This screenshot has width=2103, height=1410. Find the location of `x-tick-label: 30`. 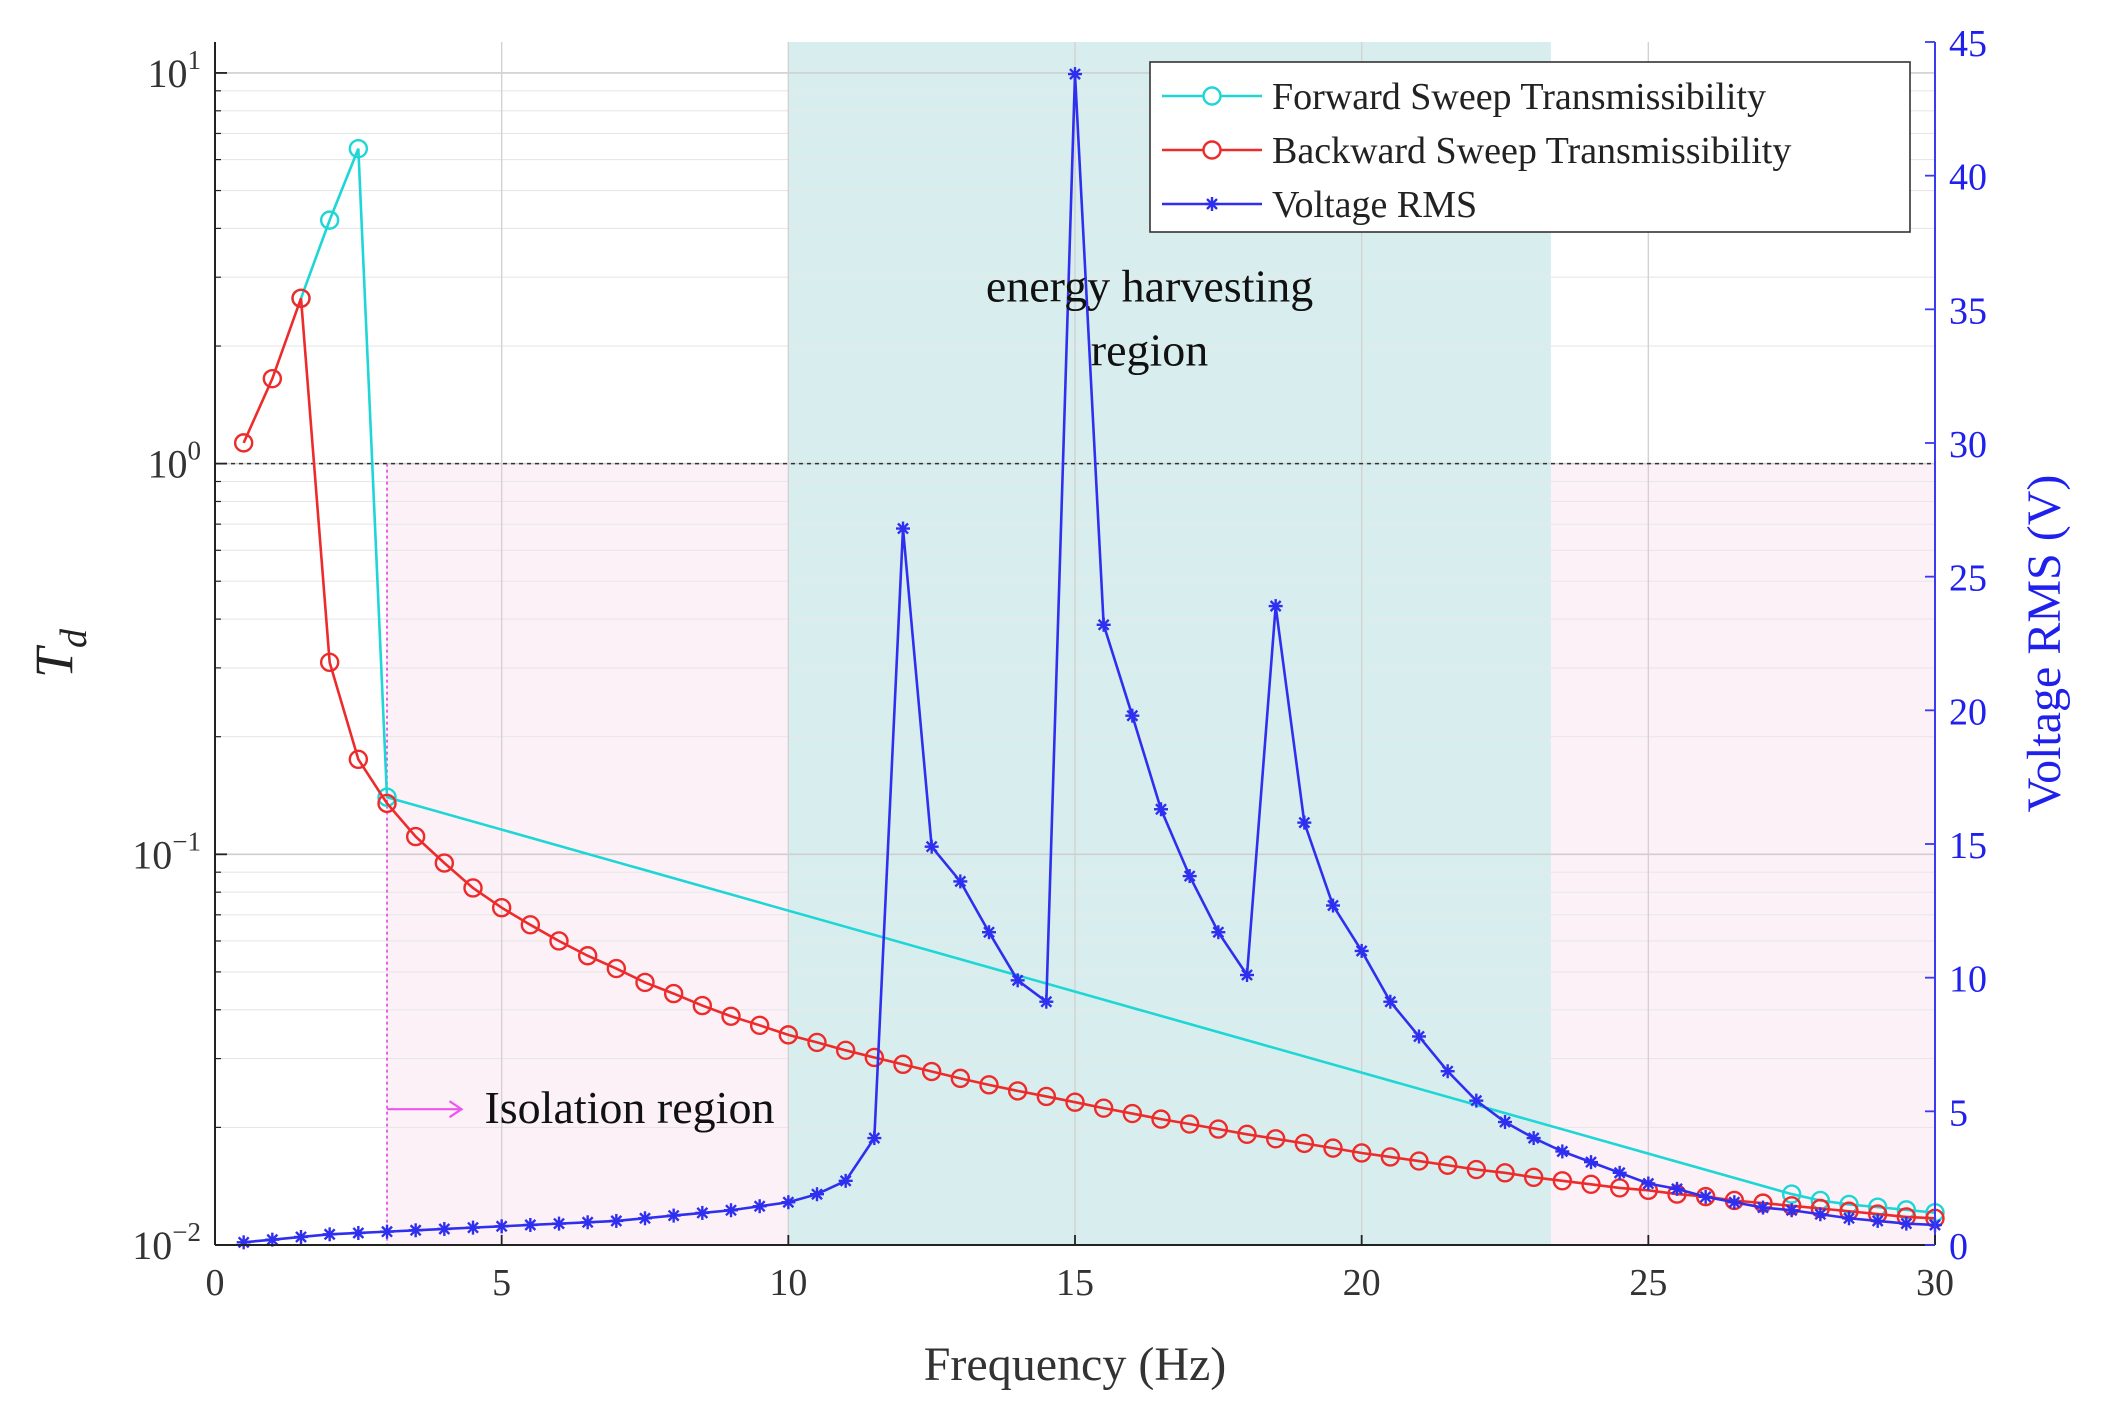

x-tick-label: 30 is located at coordinates (1935, 1283).